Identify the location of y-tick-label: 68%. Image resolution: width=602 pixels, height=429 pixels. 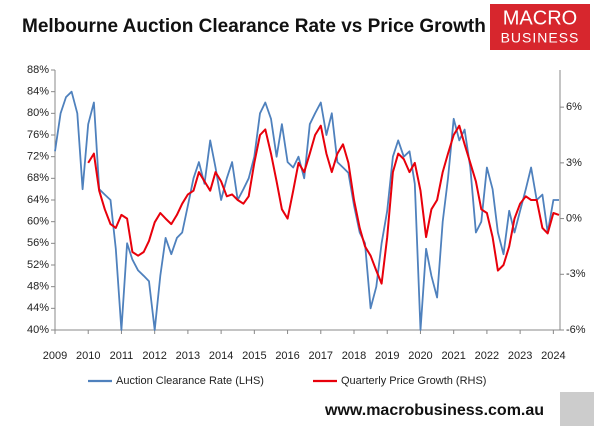
(38, 178).